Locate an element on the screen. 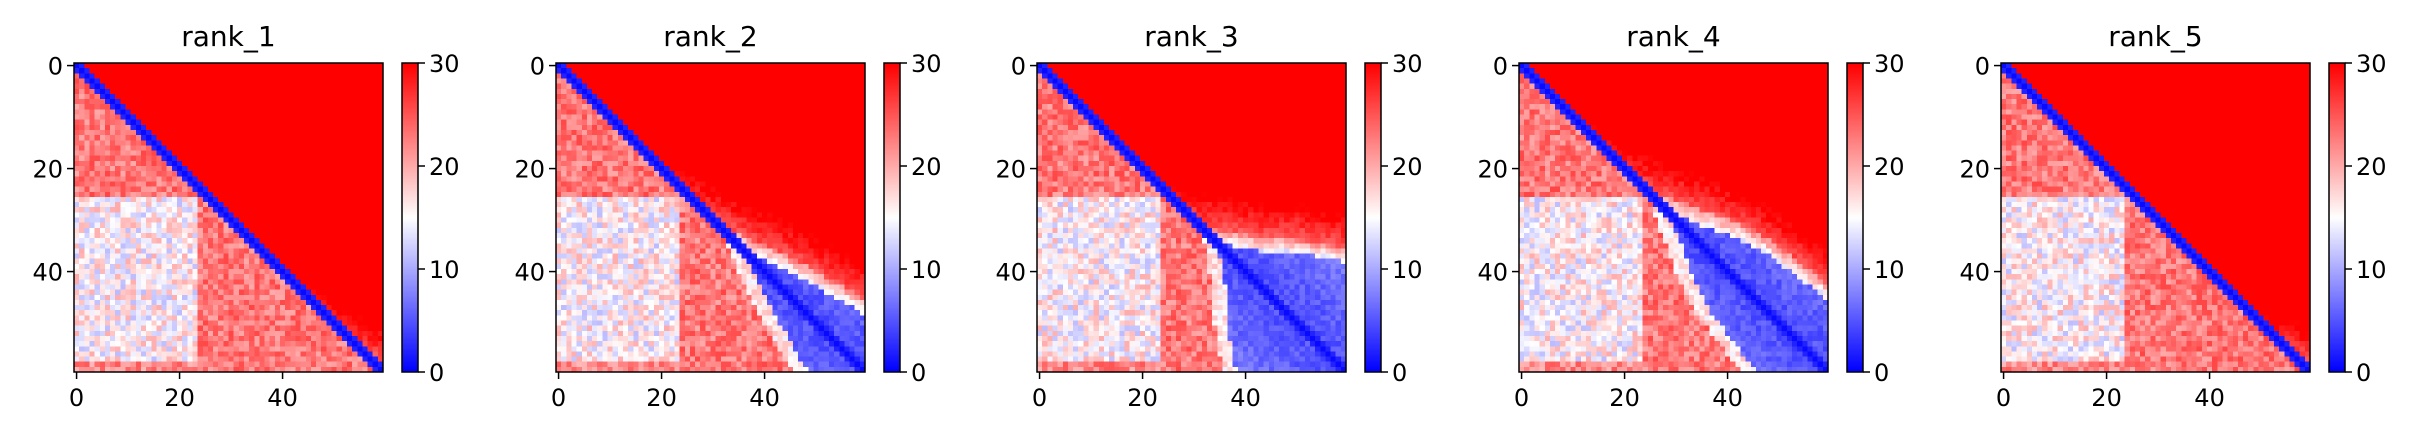 This screenshot has width=2417, height=438. panel-title: rank_3 is located at coordinates (1191, 36).